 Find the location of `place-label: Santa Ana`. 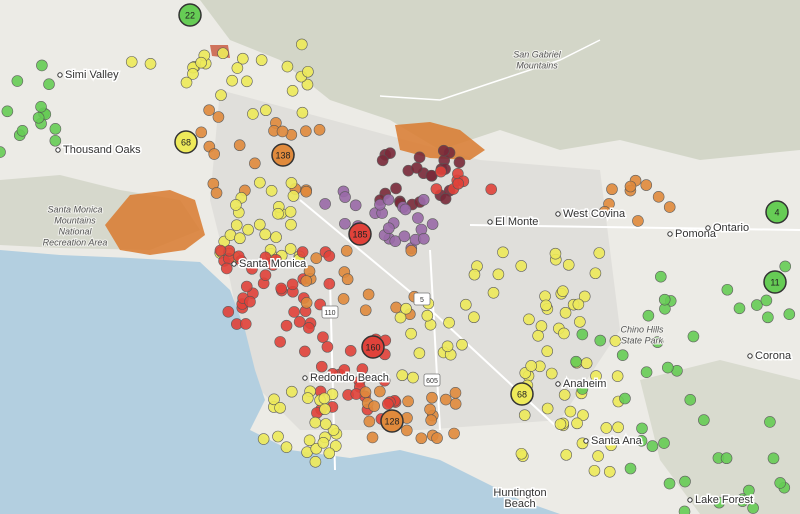

place-label: Santa Ana is located at coordinates (617, 441).